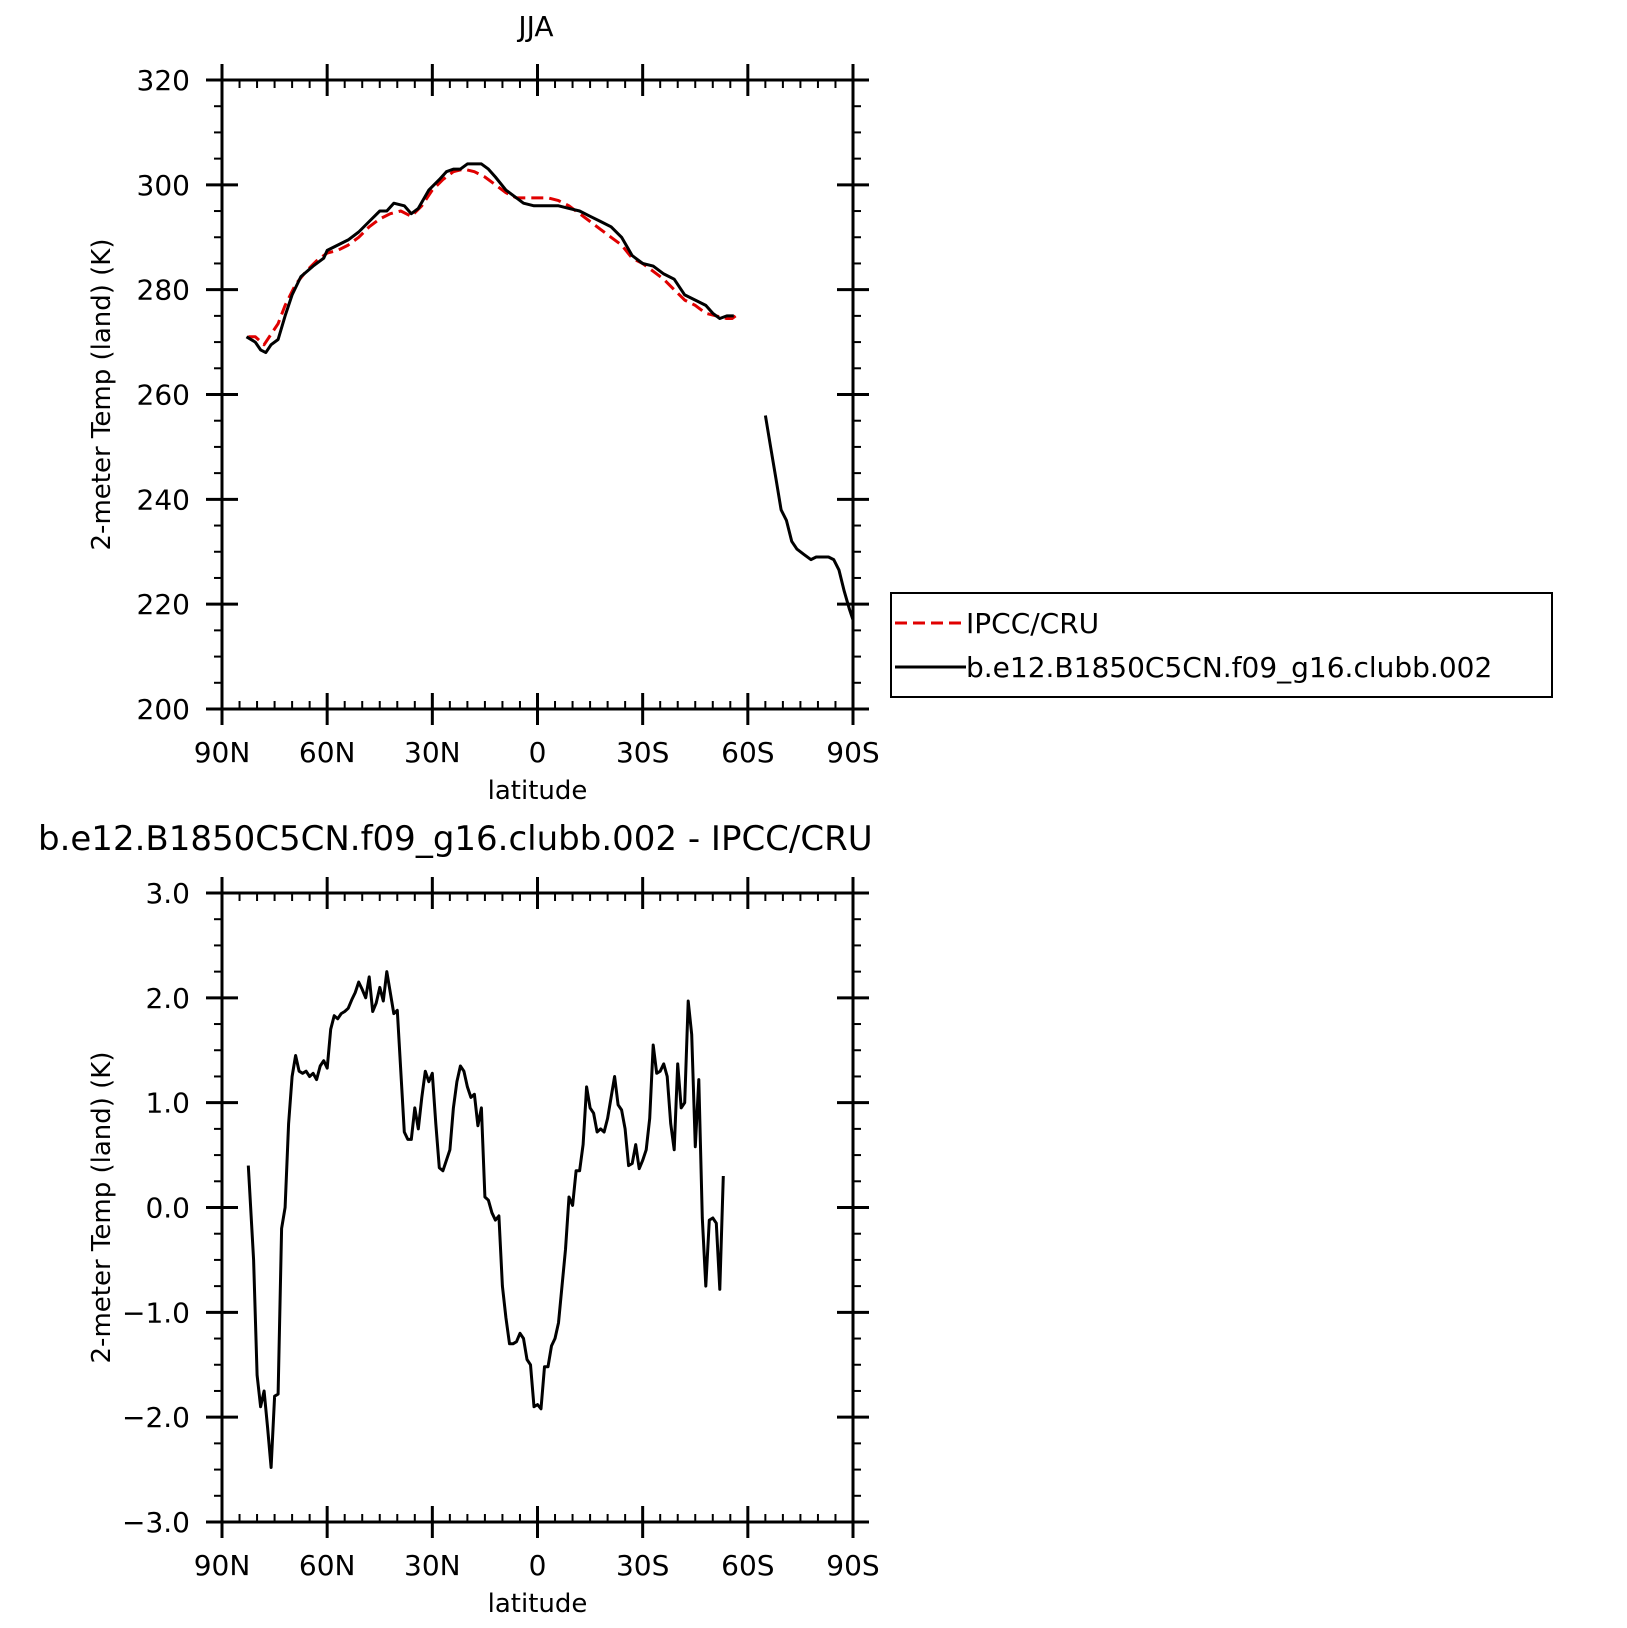 The width and height of the screenshot is (1627, 1628). I want to click on top-chart-title: JJA, so click(534, 26).